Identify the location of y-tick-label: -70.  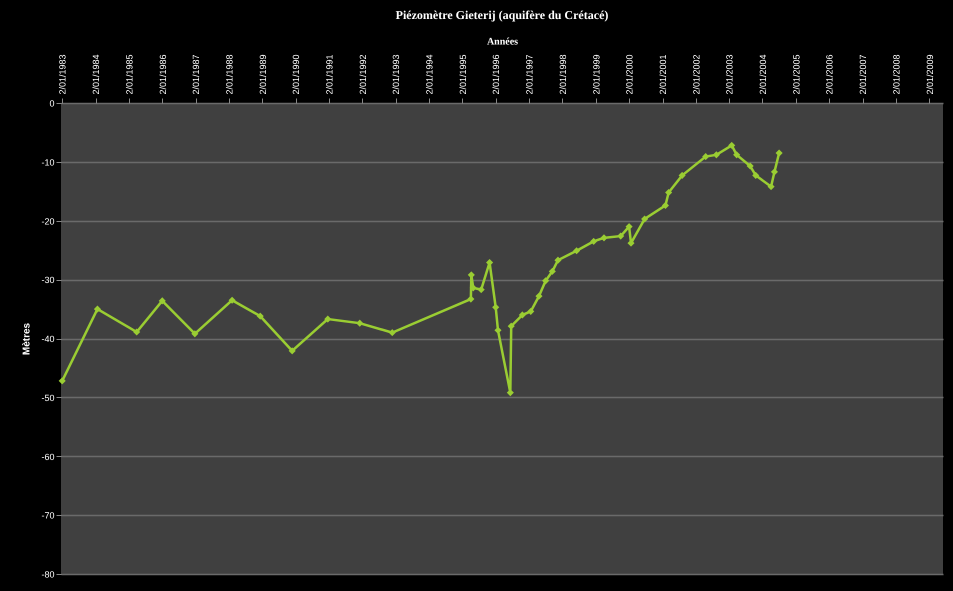
(47, 515).